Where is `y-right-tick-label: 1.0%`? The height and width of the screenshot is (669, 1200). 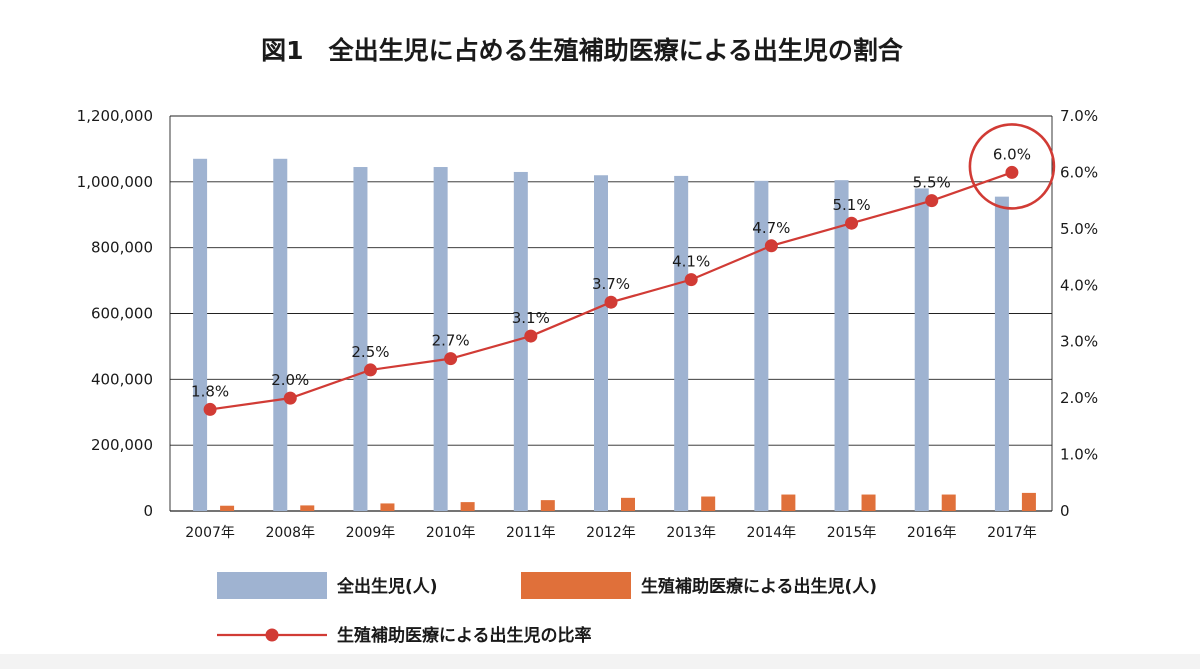
y-right-tick-label: 1.0% is located at coordinates (1079, 455).